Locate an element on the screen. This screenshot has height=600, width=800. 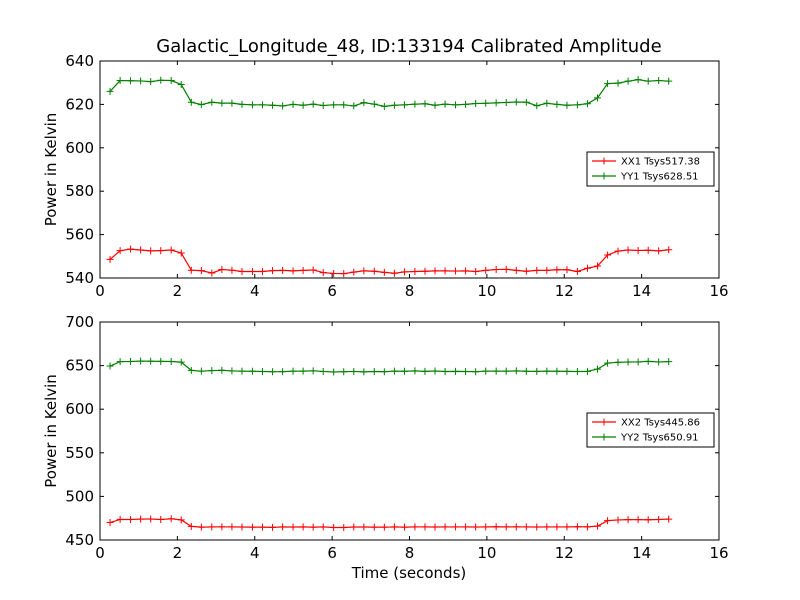
legend-label: XX1 Tsys517.38 is located at coordinates (660, 162).